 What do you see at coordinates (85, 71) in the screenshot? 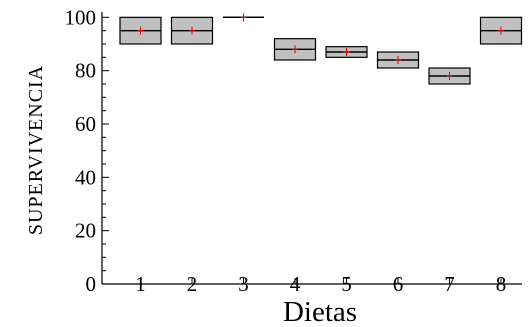
I see `y-tick-label: 80` at bounding box center [85, 71].